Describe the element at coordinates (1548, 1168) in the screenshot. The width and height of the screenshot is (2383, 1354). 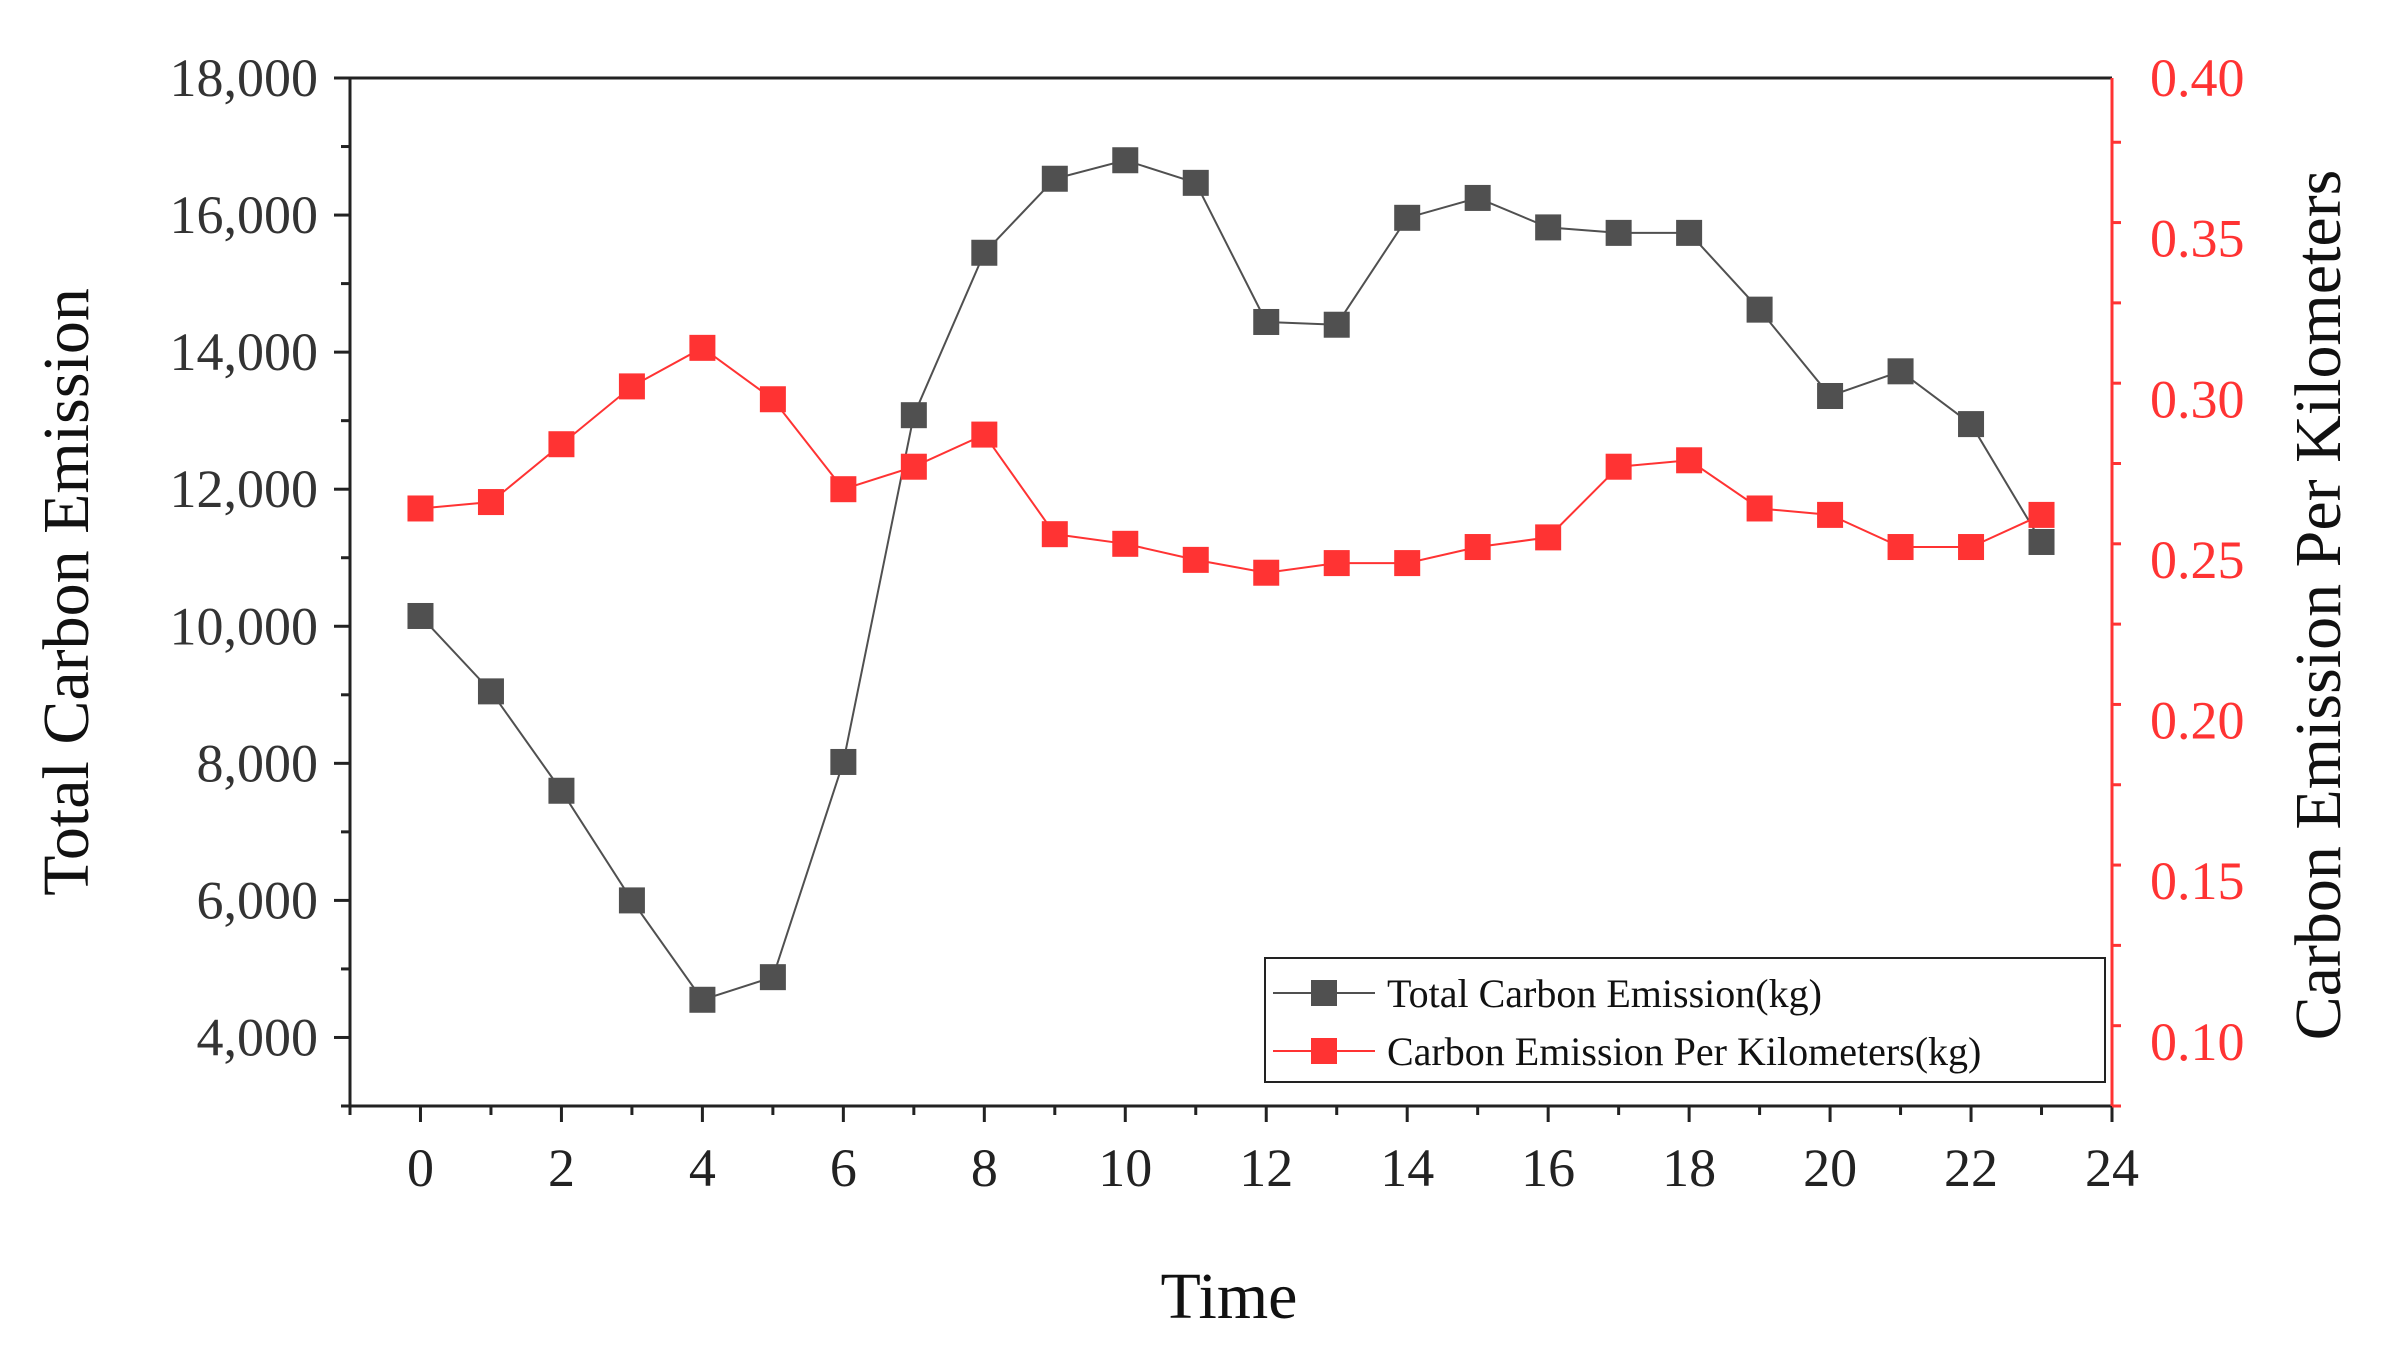
I see `x-tick-label: 16` at that location.